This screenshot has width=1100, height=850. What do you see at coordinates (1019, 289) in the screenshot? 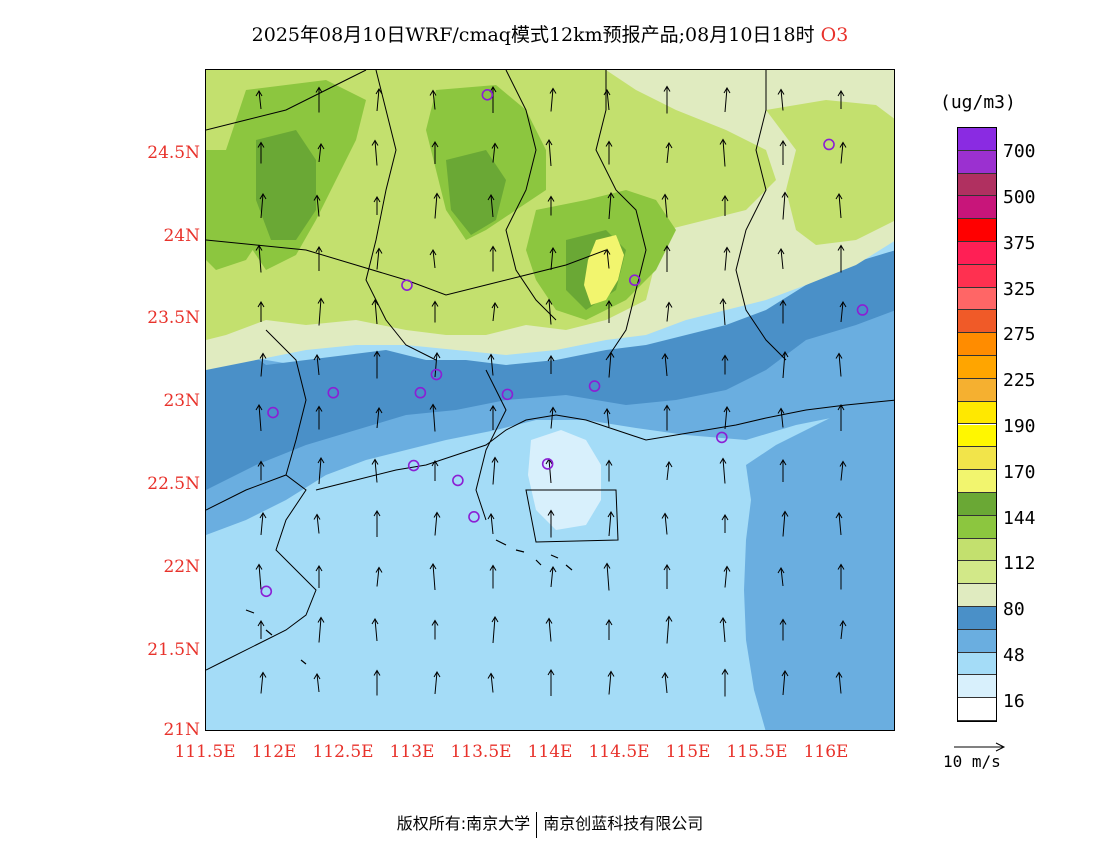
I see `colorbar-label: 325` at bounding box center [1019, 289].